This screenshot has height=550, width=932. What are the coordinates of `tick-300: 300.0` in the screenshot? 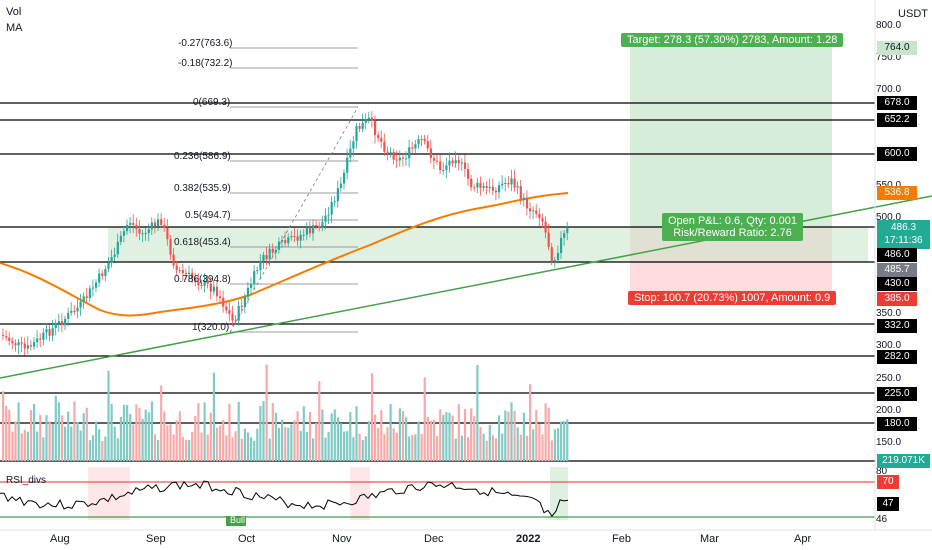 It's located at (889, 345).